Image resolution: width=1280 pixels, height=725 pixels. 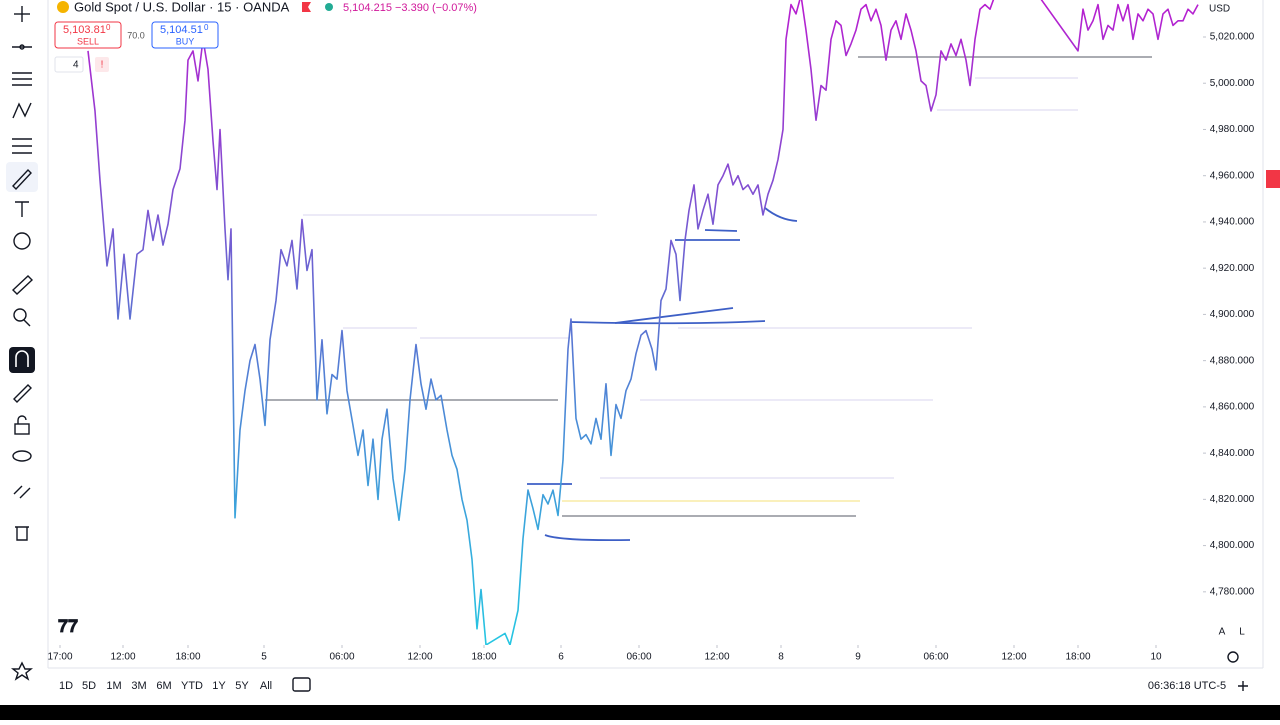 I want to click on range-button: 5Y, so click(x=242, y=686).